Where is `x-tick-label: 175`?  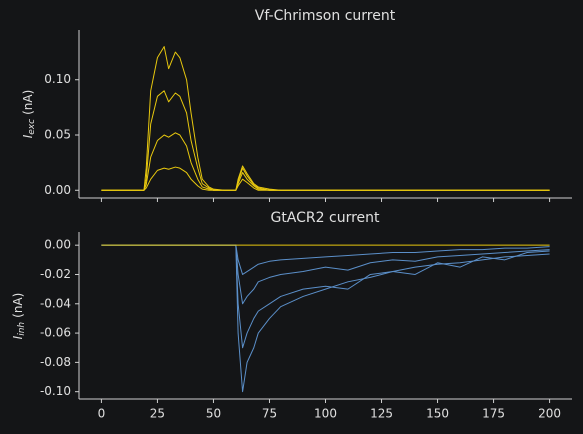
x-tick-label: 175 is located at coordinates (493, 414).